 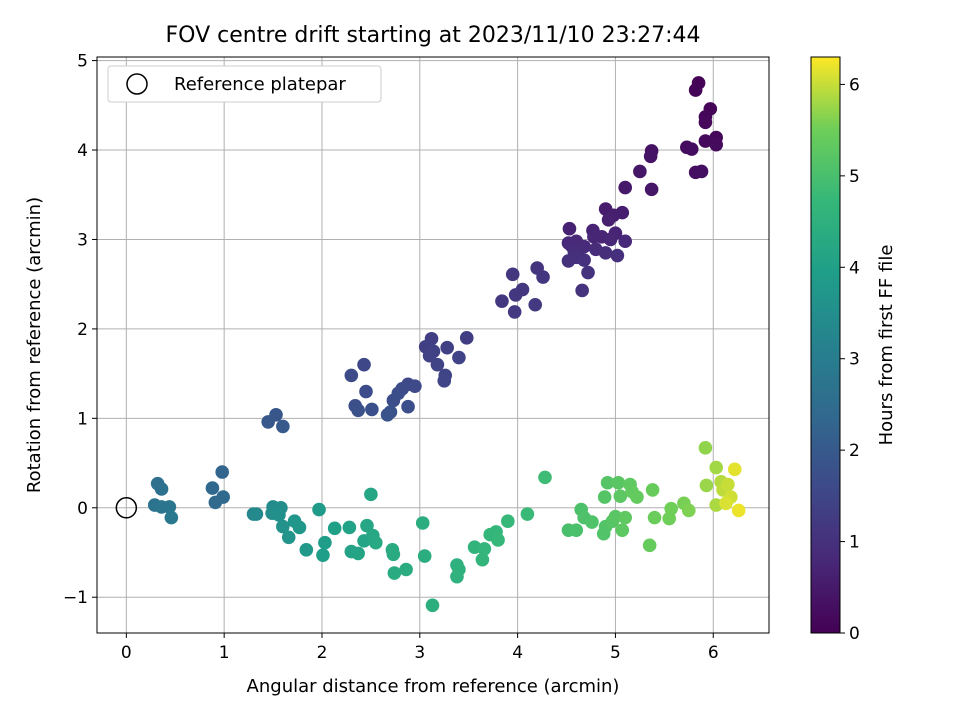 I want to click on colorbar-tick-label: 2, so click(x=854, y=451).